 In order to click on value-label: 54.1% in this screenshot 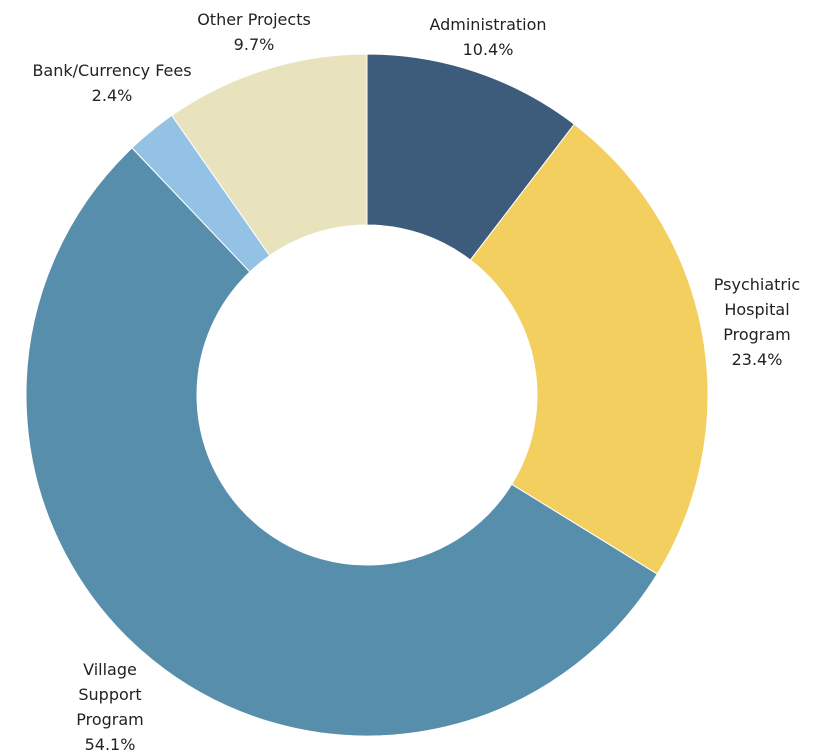, I will do `click(110, 744)`.